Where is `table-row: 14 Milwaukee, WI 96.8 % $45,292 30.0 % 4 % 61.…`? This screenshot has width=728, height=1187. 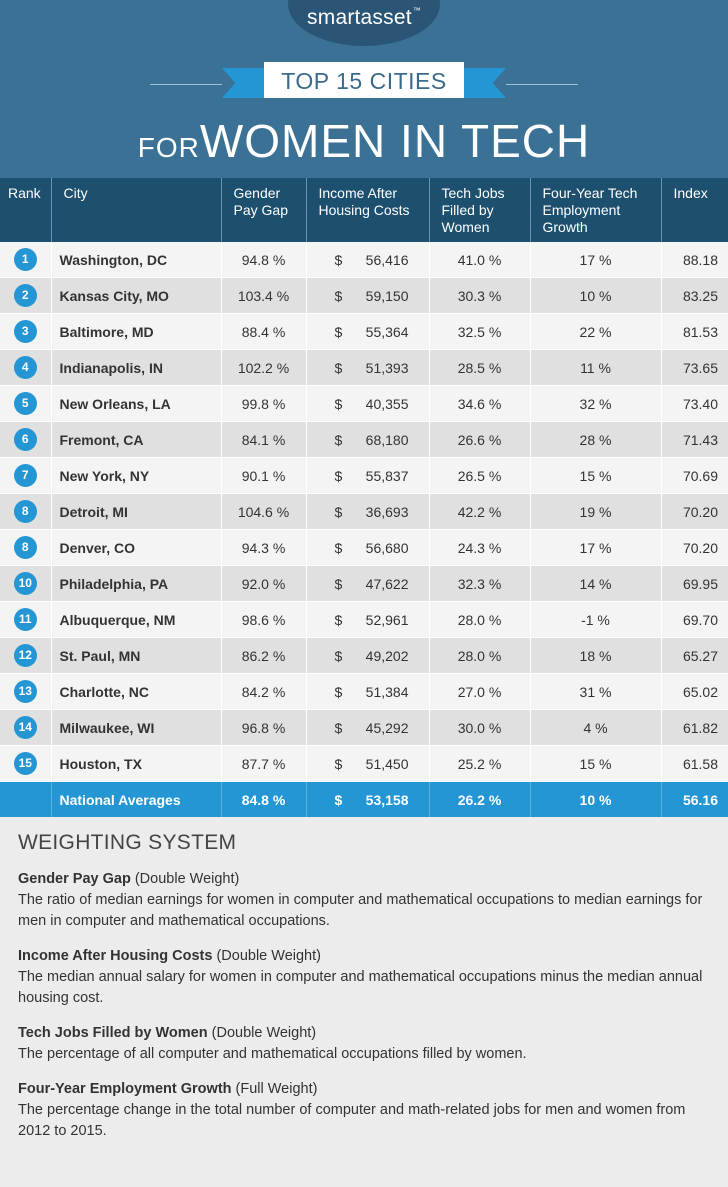 table-row: 14 Milwaukee, WI 96.8 % $45,292 30.0 % 4 % 61.… is located at coordinates (364, 727).